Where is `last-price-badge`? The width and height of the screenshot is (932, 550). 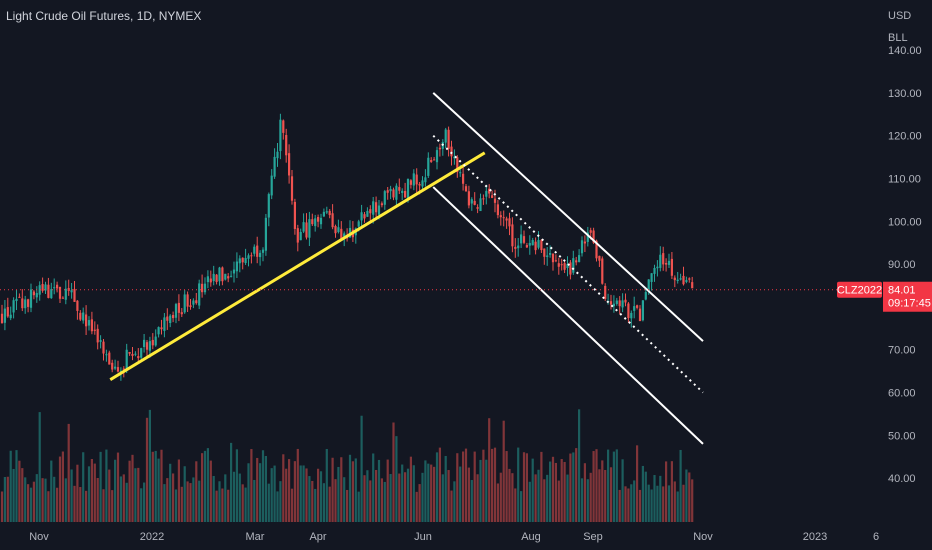 last-price-badge is located at coordinates (907, 296).